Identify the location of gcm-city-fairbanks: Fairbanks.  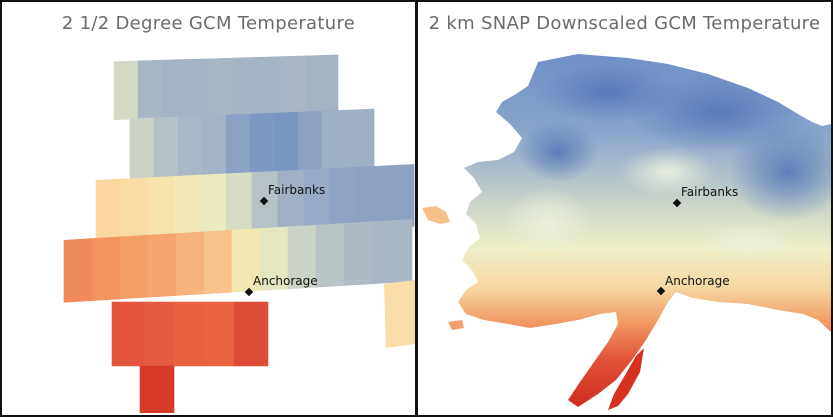
(292, 194).